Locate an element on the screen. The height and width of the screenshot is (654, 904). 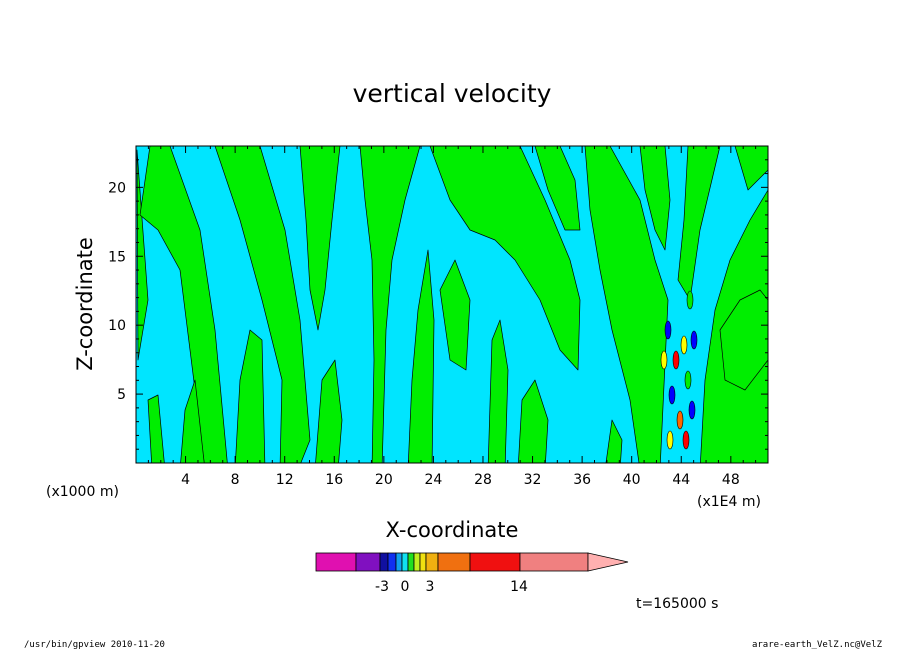
x-tick-label: 32 is located at coordinates (533, 480).